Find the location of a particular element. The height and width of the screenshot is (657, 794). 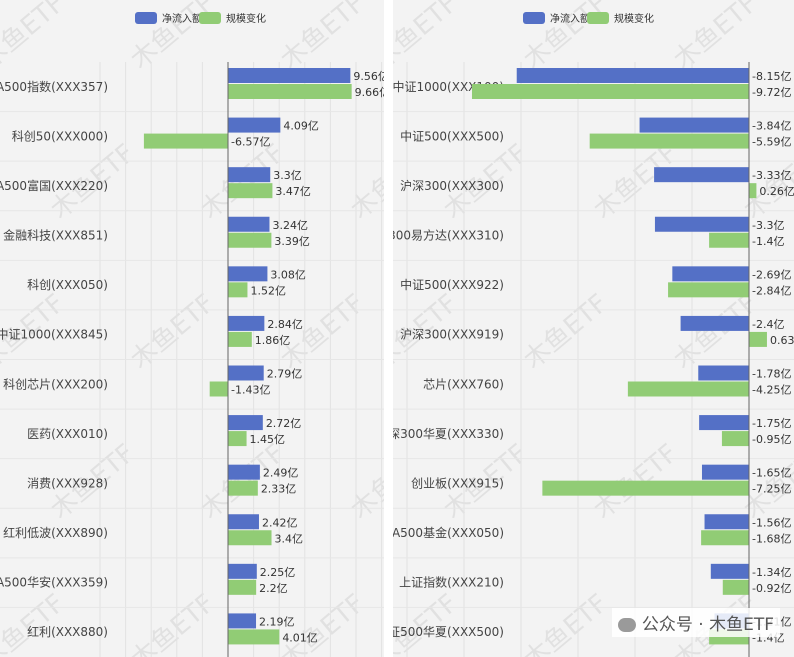

net-inflow-data-label: -1.78亿 is located at coordinates (771, 374).